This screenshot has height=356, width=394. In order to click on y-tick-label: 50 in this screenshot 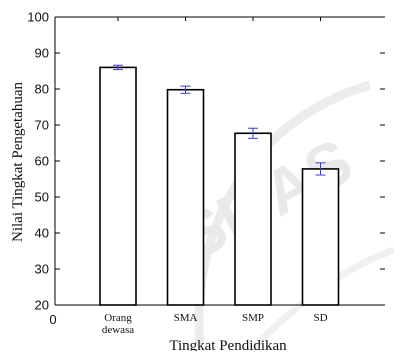, I will do `click(42, 197)`.